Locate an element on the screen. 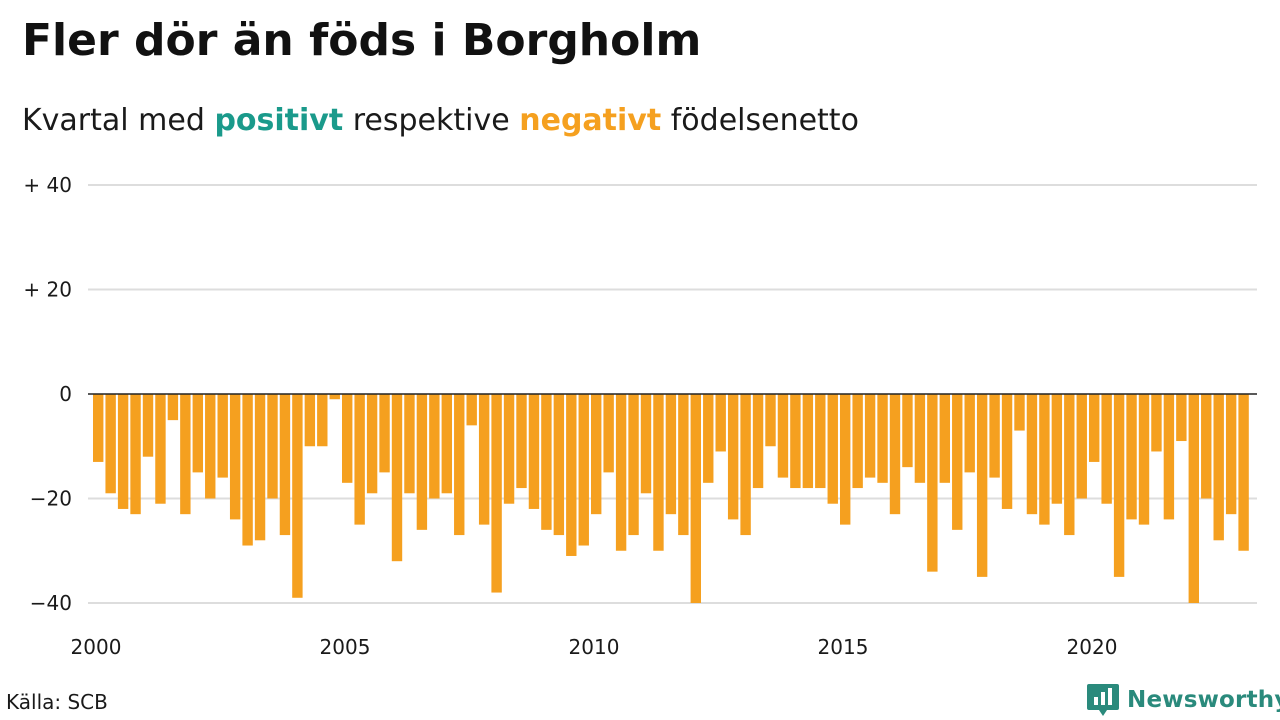  y-tick-label: −40 is located at coordinates (51, 603).